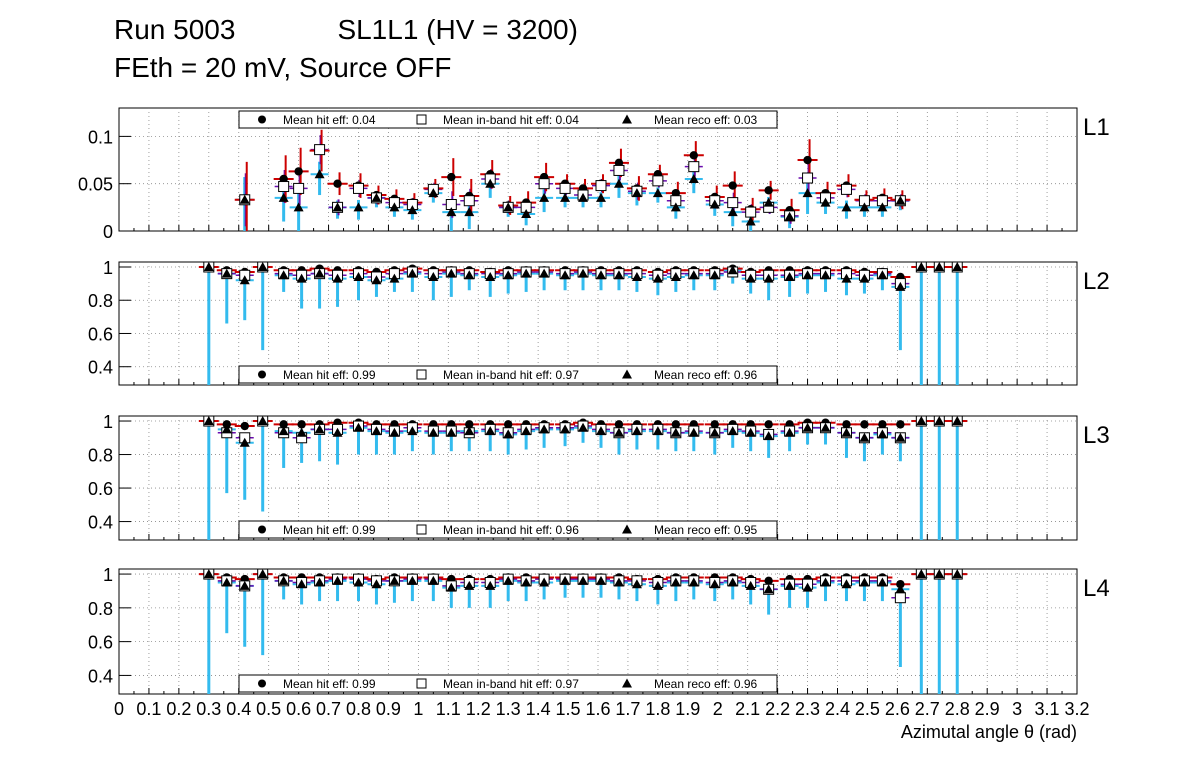 The height and width of the screenshot is (772, 1196). What do you see at coordinates (627, 374) in the screenshot?
I see `panel-l2-legend-reco-marker` at bounding box center [627, 374].